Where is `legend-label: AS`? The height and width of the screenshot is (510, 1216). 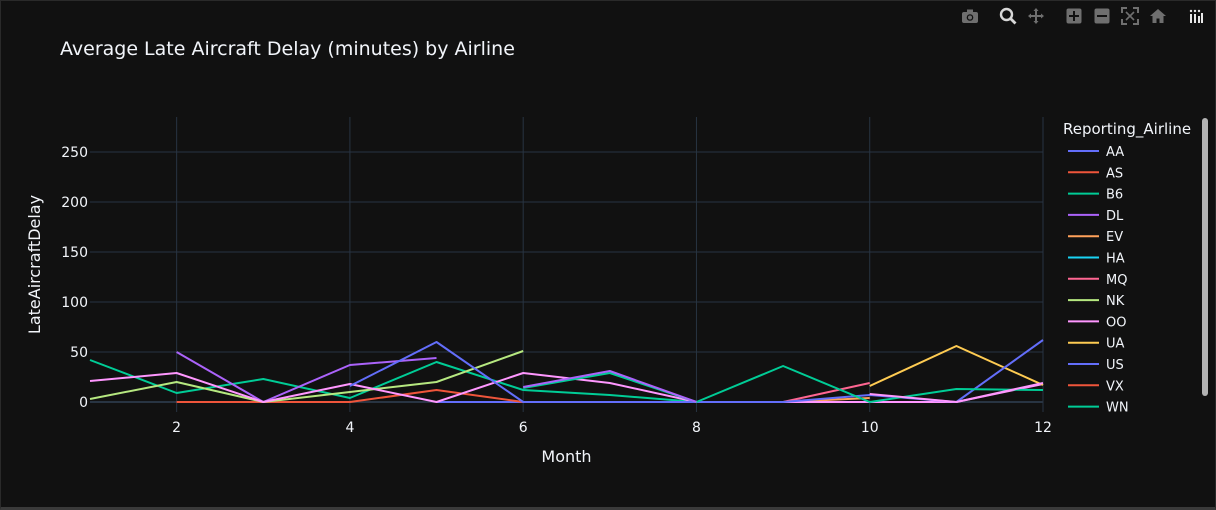
legend-label: AS is located at coordinates (1114, 173).